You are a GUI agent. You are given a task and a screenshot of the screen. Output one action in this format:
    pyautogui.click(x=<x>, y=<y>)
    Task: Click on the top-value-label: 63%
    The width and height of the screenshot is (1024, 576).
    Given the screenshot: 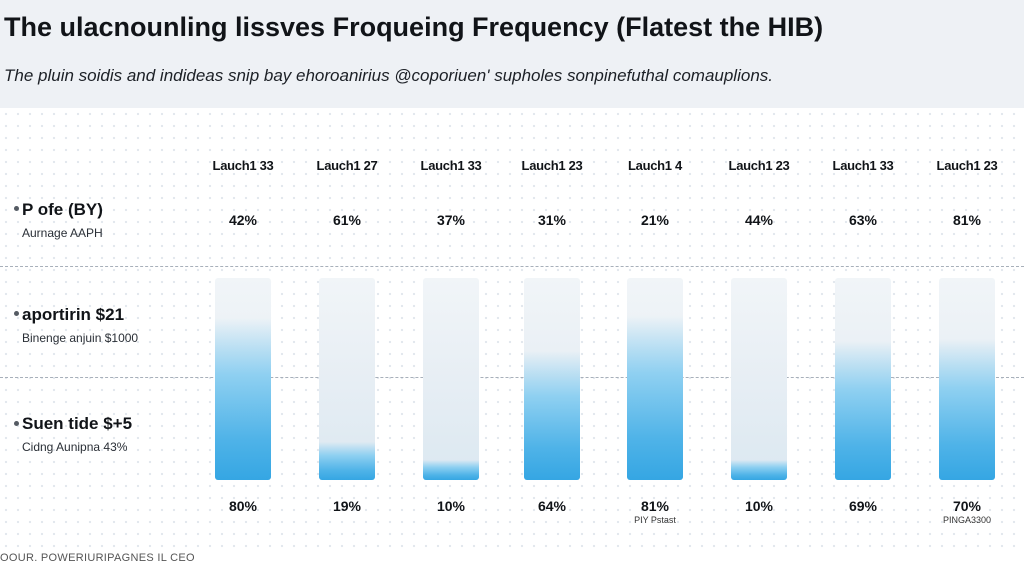 What is the action you would take?
    pyautogui.click(x=863, y=220)
    